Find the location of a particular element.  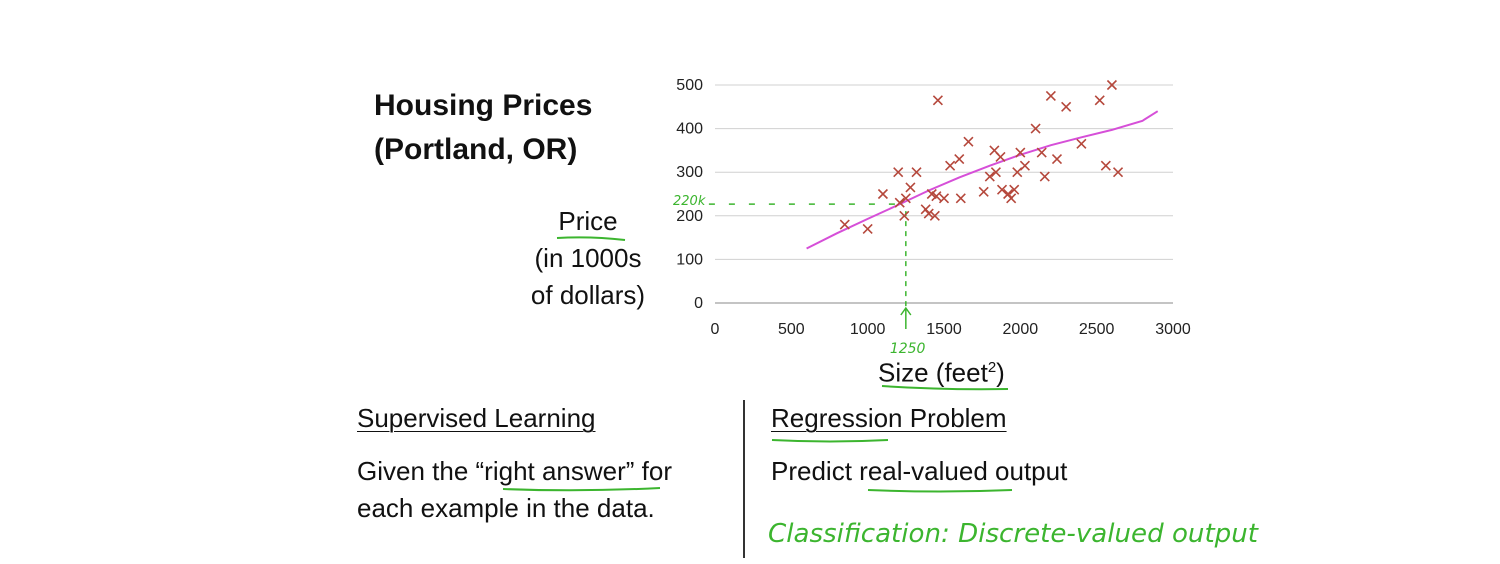

y-axis-label-line-1: Price is located at coordinates (588, 221).